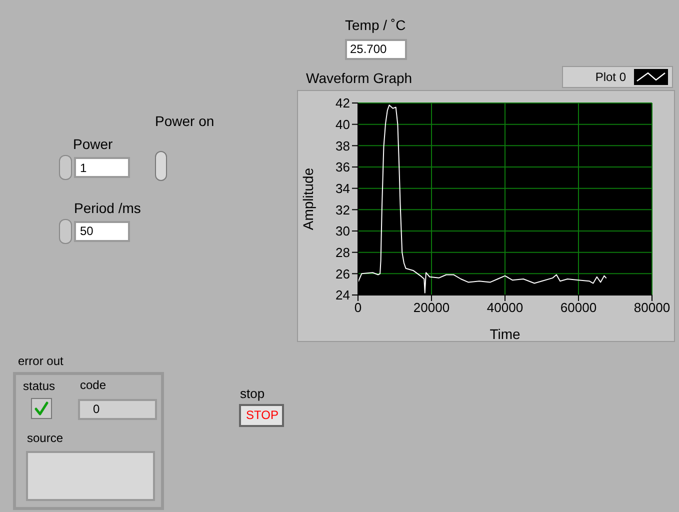 This screenshot has height=512, width=679. I want to click on x-tick-label: 60000, so click(578, 308).